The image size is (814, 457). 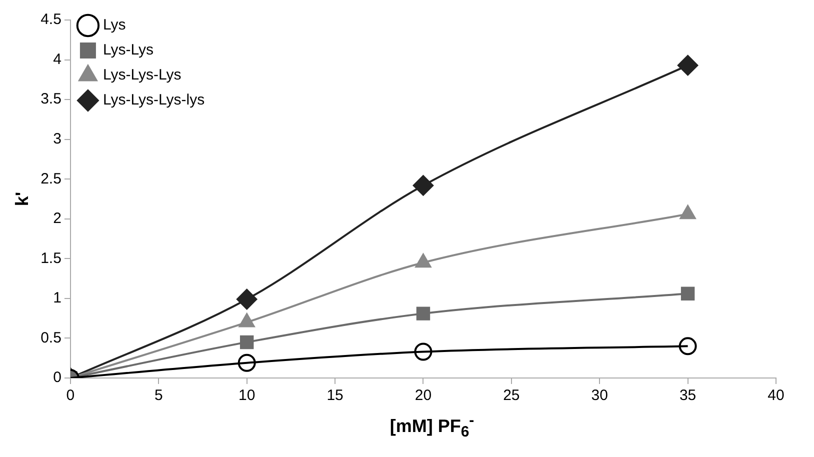 What do you see at coordinates (51, 258) in the screenshot?
I see `y-tick-label: 1.5` at bounding box center [51, 258].